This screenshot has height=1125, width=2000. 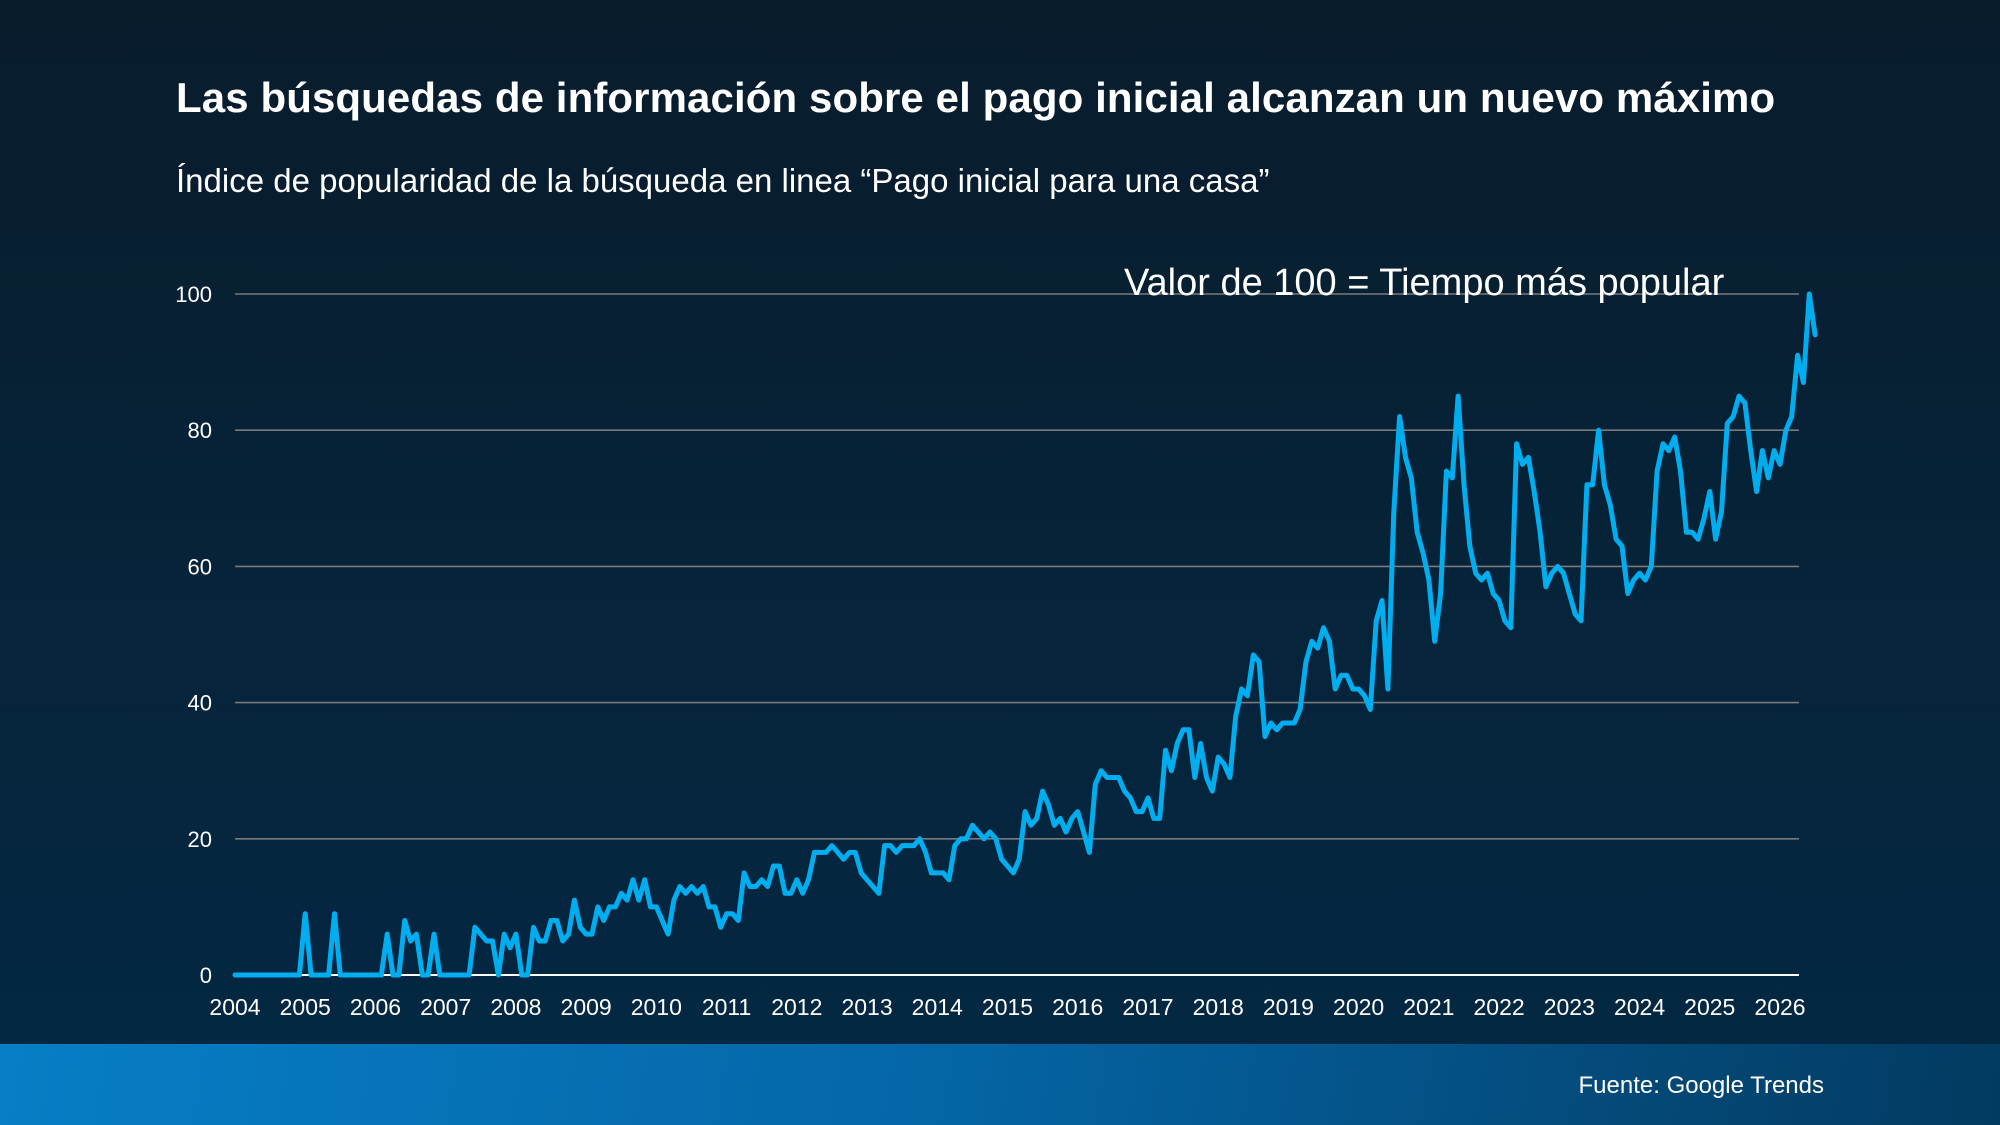 What do you see at coordinates (1639, 1007) in the screenshot?
I see `x-tick-label: 2024` at bounding box center [1639, 1007].